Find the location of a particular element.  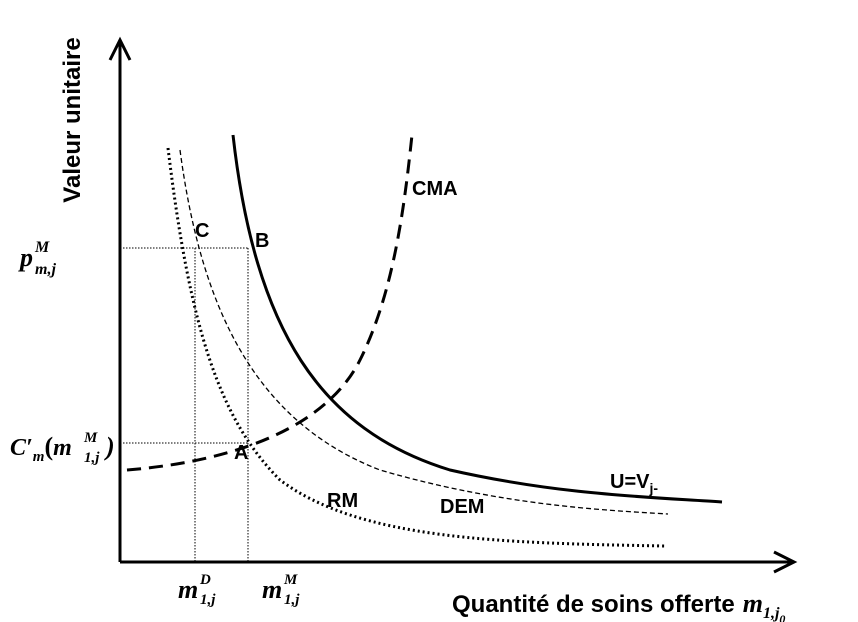

curve-label: CMA is located at coordinates (435, 189).